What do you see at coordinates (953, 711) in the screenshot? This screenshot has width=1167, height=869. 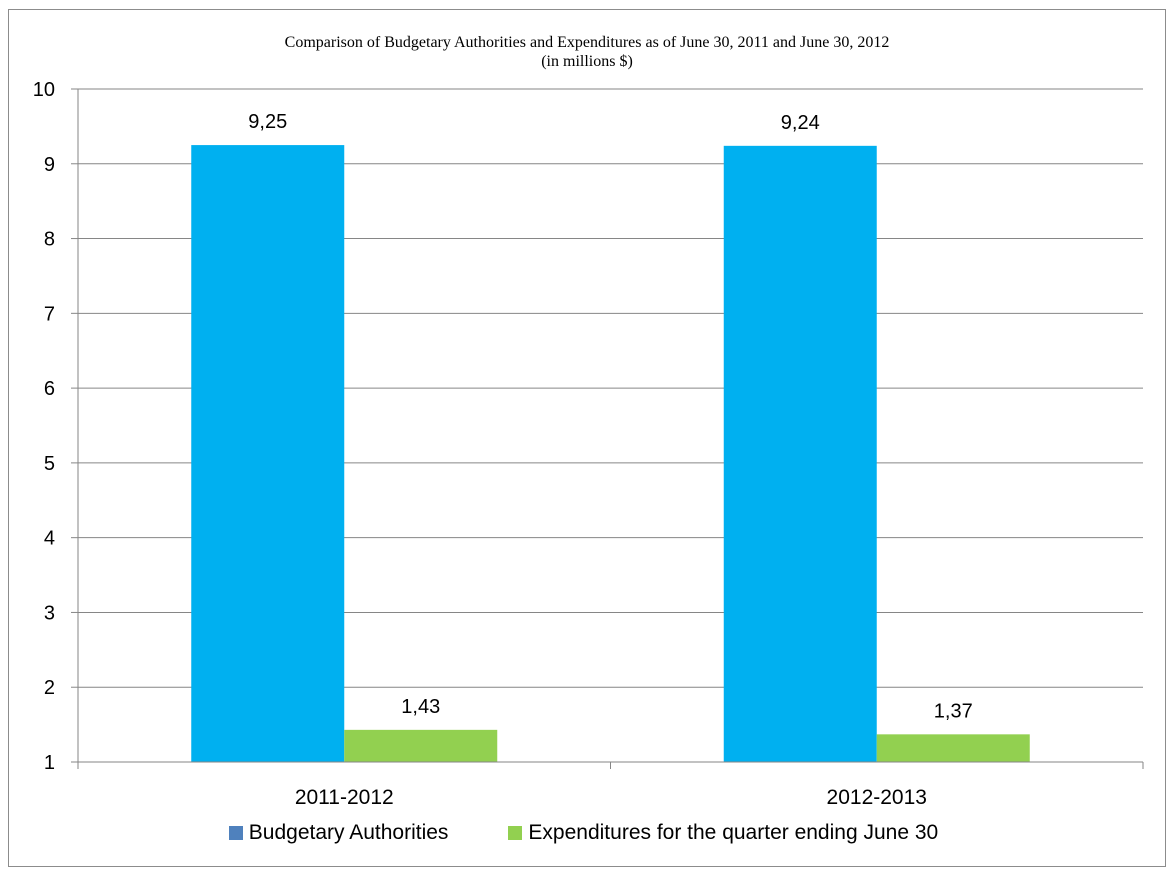 I see `data-label: 1,37` at bounding box center [953, 711].